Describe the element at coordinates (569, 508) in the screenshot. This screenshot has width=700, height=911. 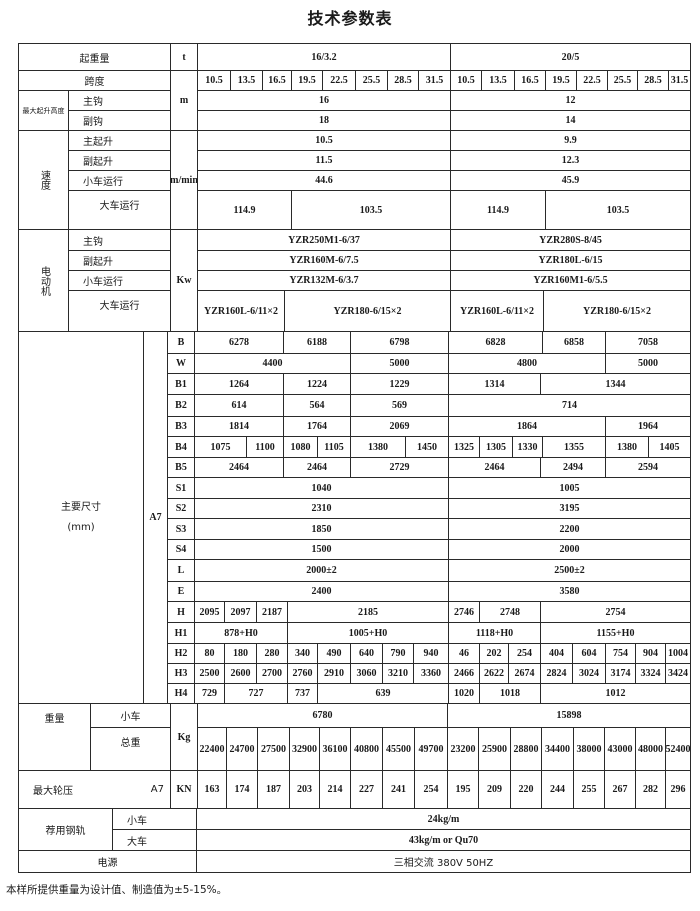
I see `dimension-value-text: 3195` at that location.